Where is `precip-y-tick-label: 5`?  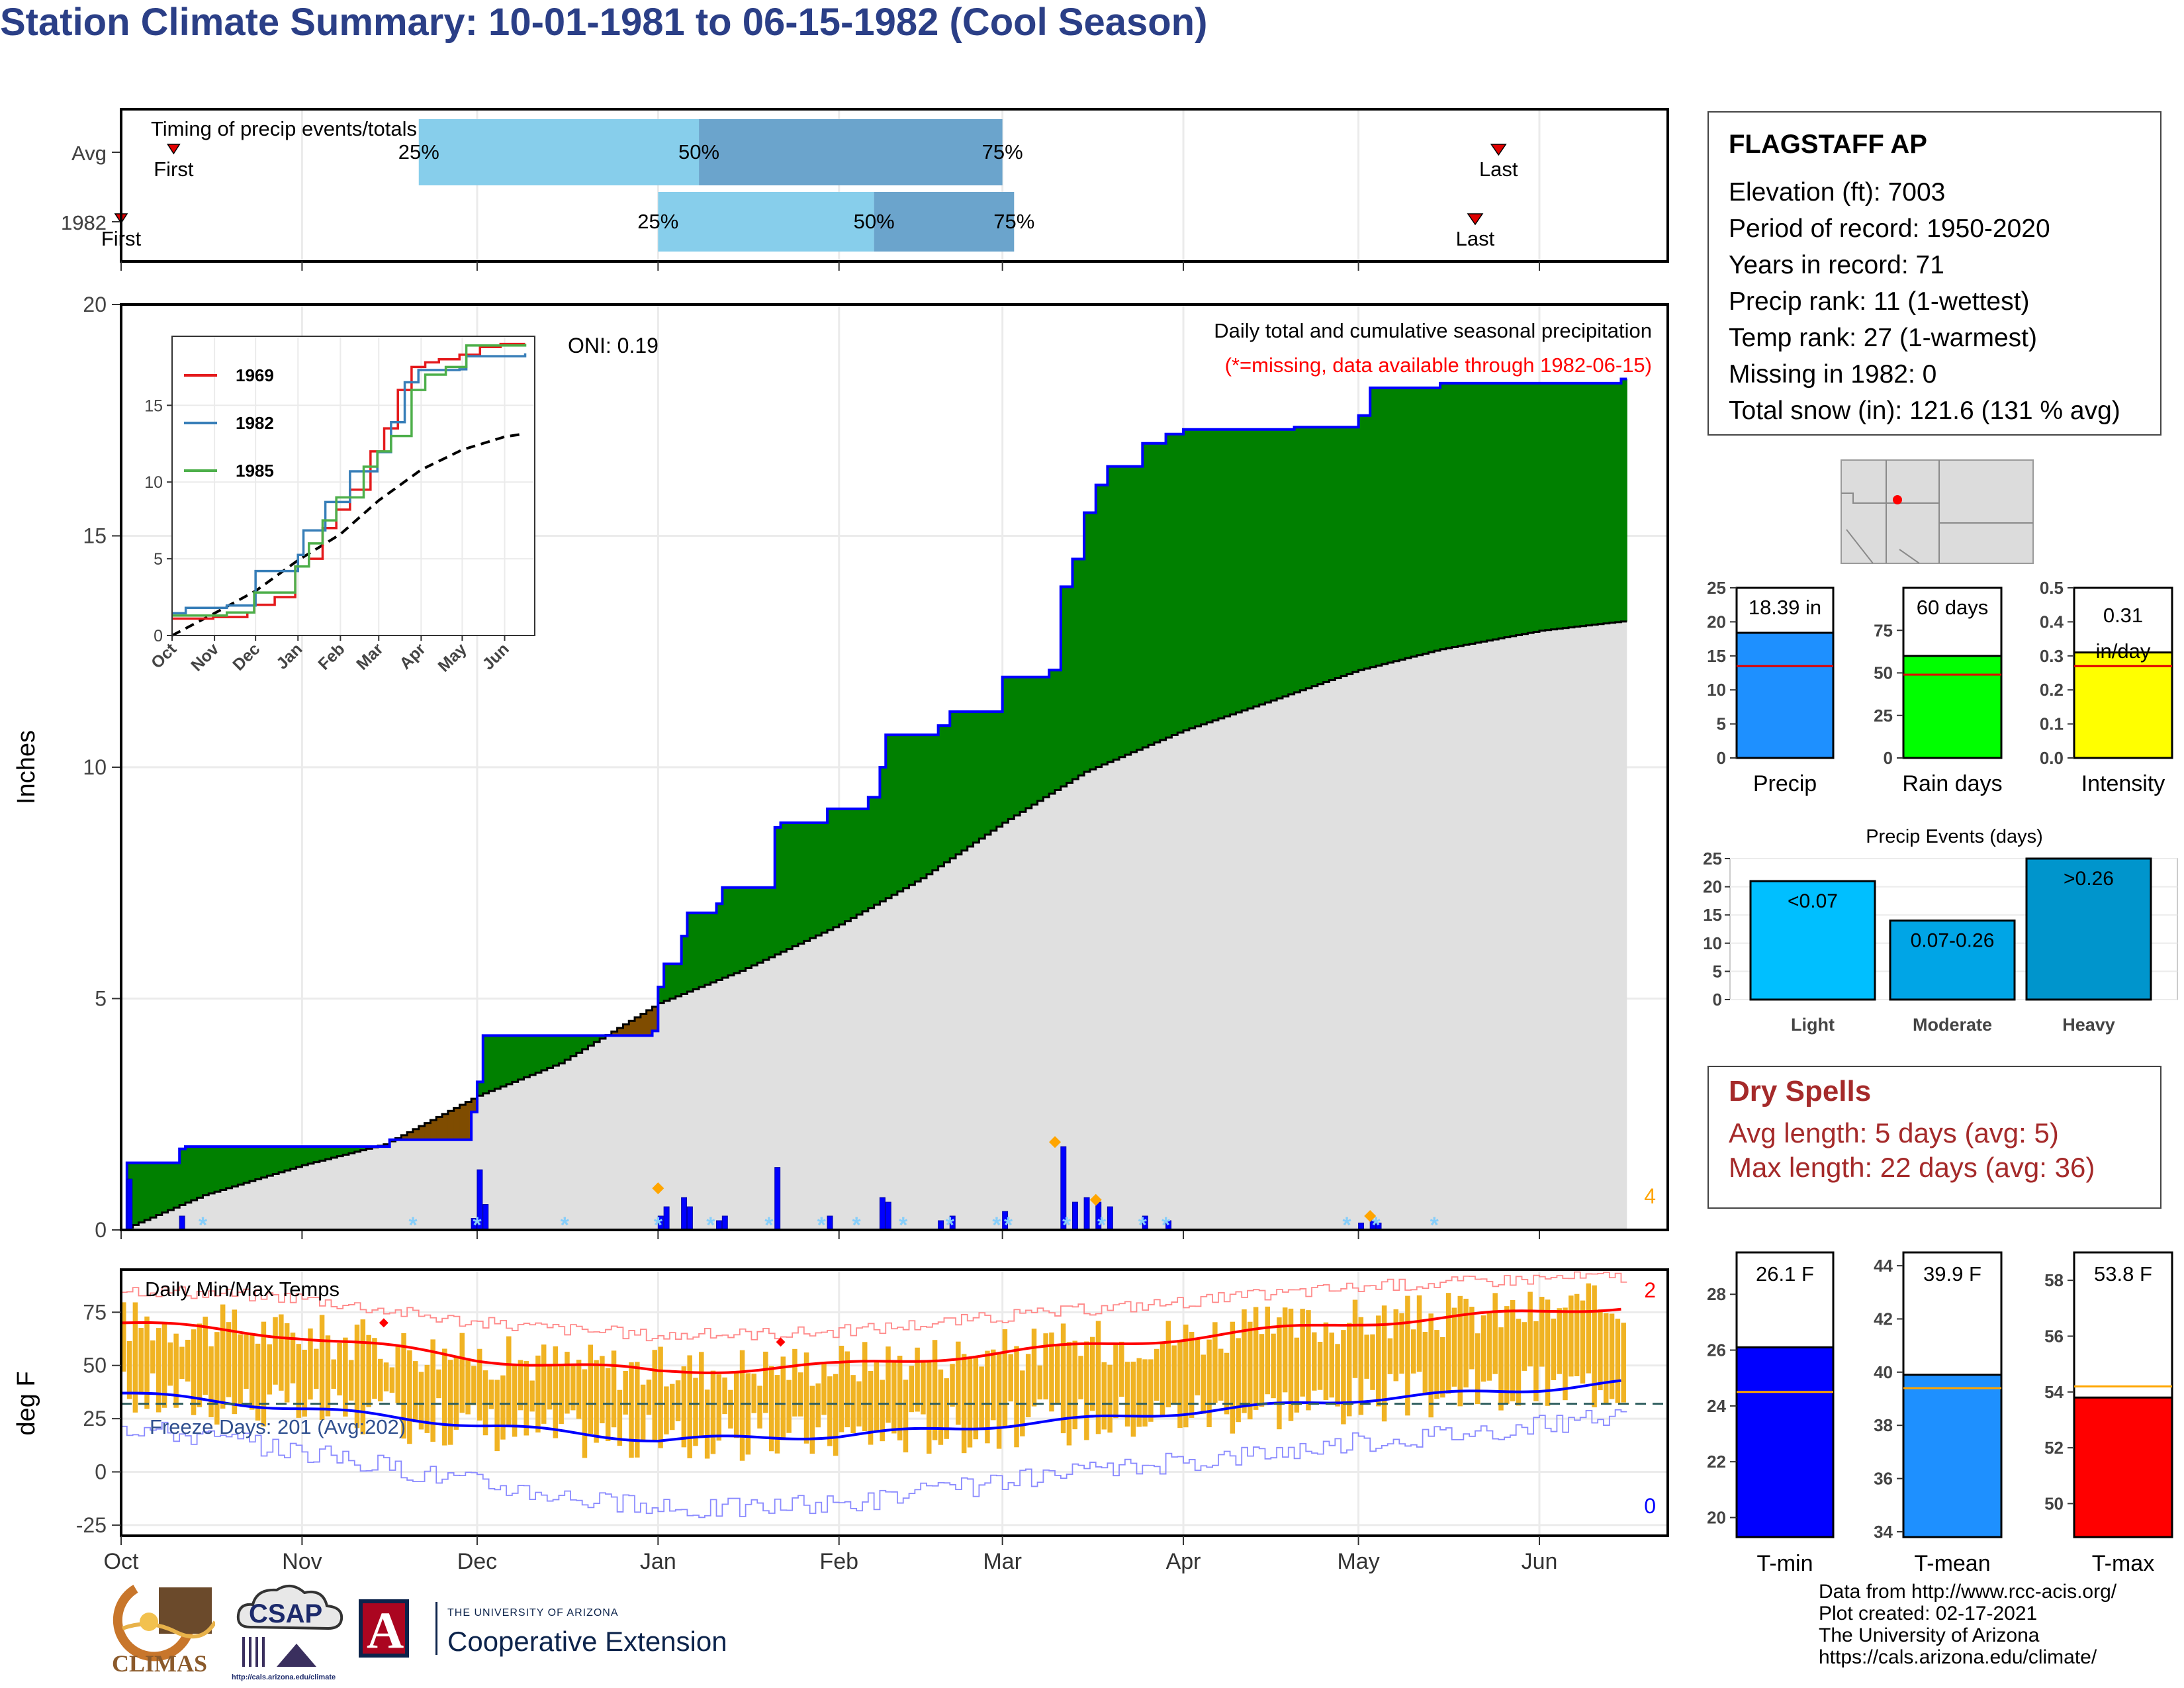
precip-y-tick-label: 5 is located at coordinates (101, 999).